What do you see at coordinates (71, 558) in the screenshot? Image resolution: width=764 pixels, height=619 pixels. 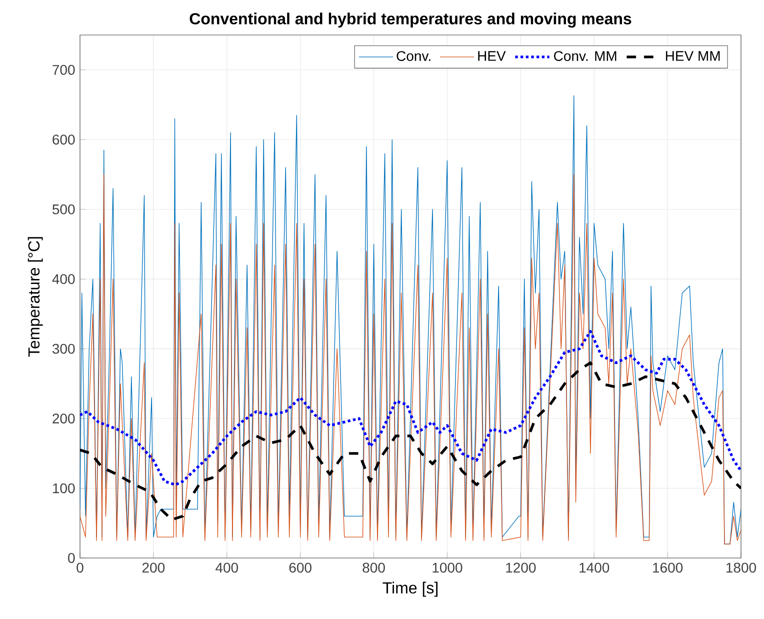 I see `y-tick-label: 0` at bounding box center [71, 558].